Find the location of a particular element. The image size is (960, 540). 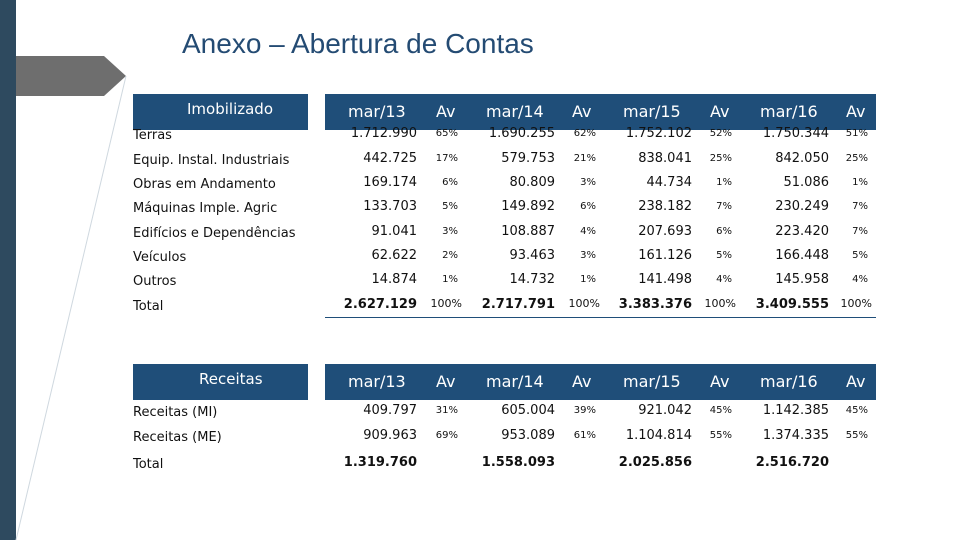

table2-total-value: 1.558.093 is located at coordinates (518, 462).